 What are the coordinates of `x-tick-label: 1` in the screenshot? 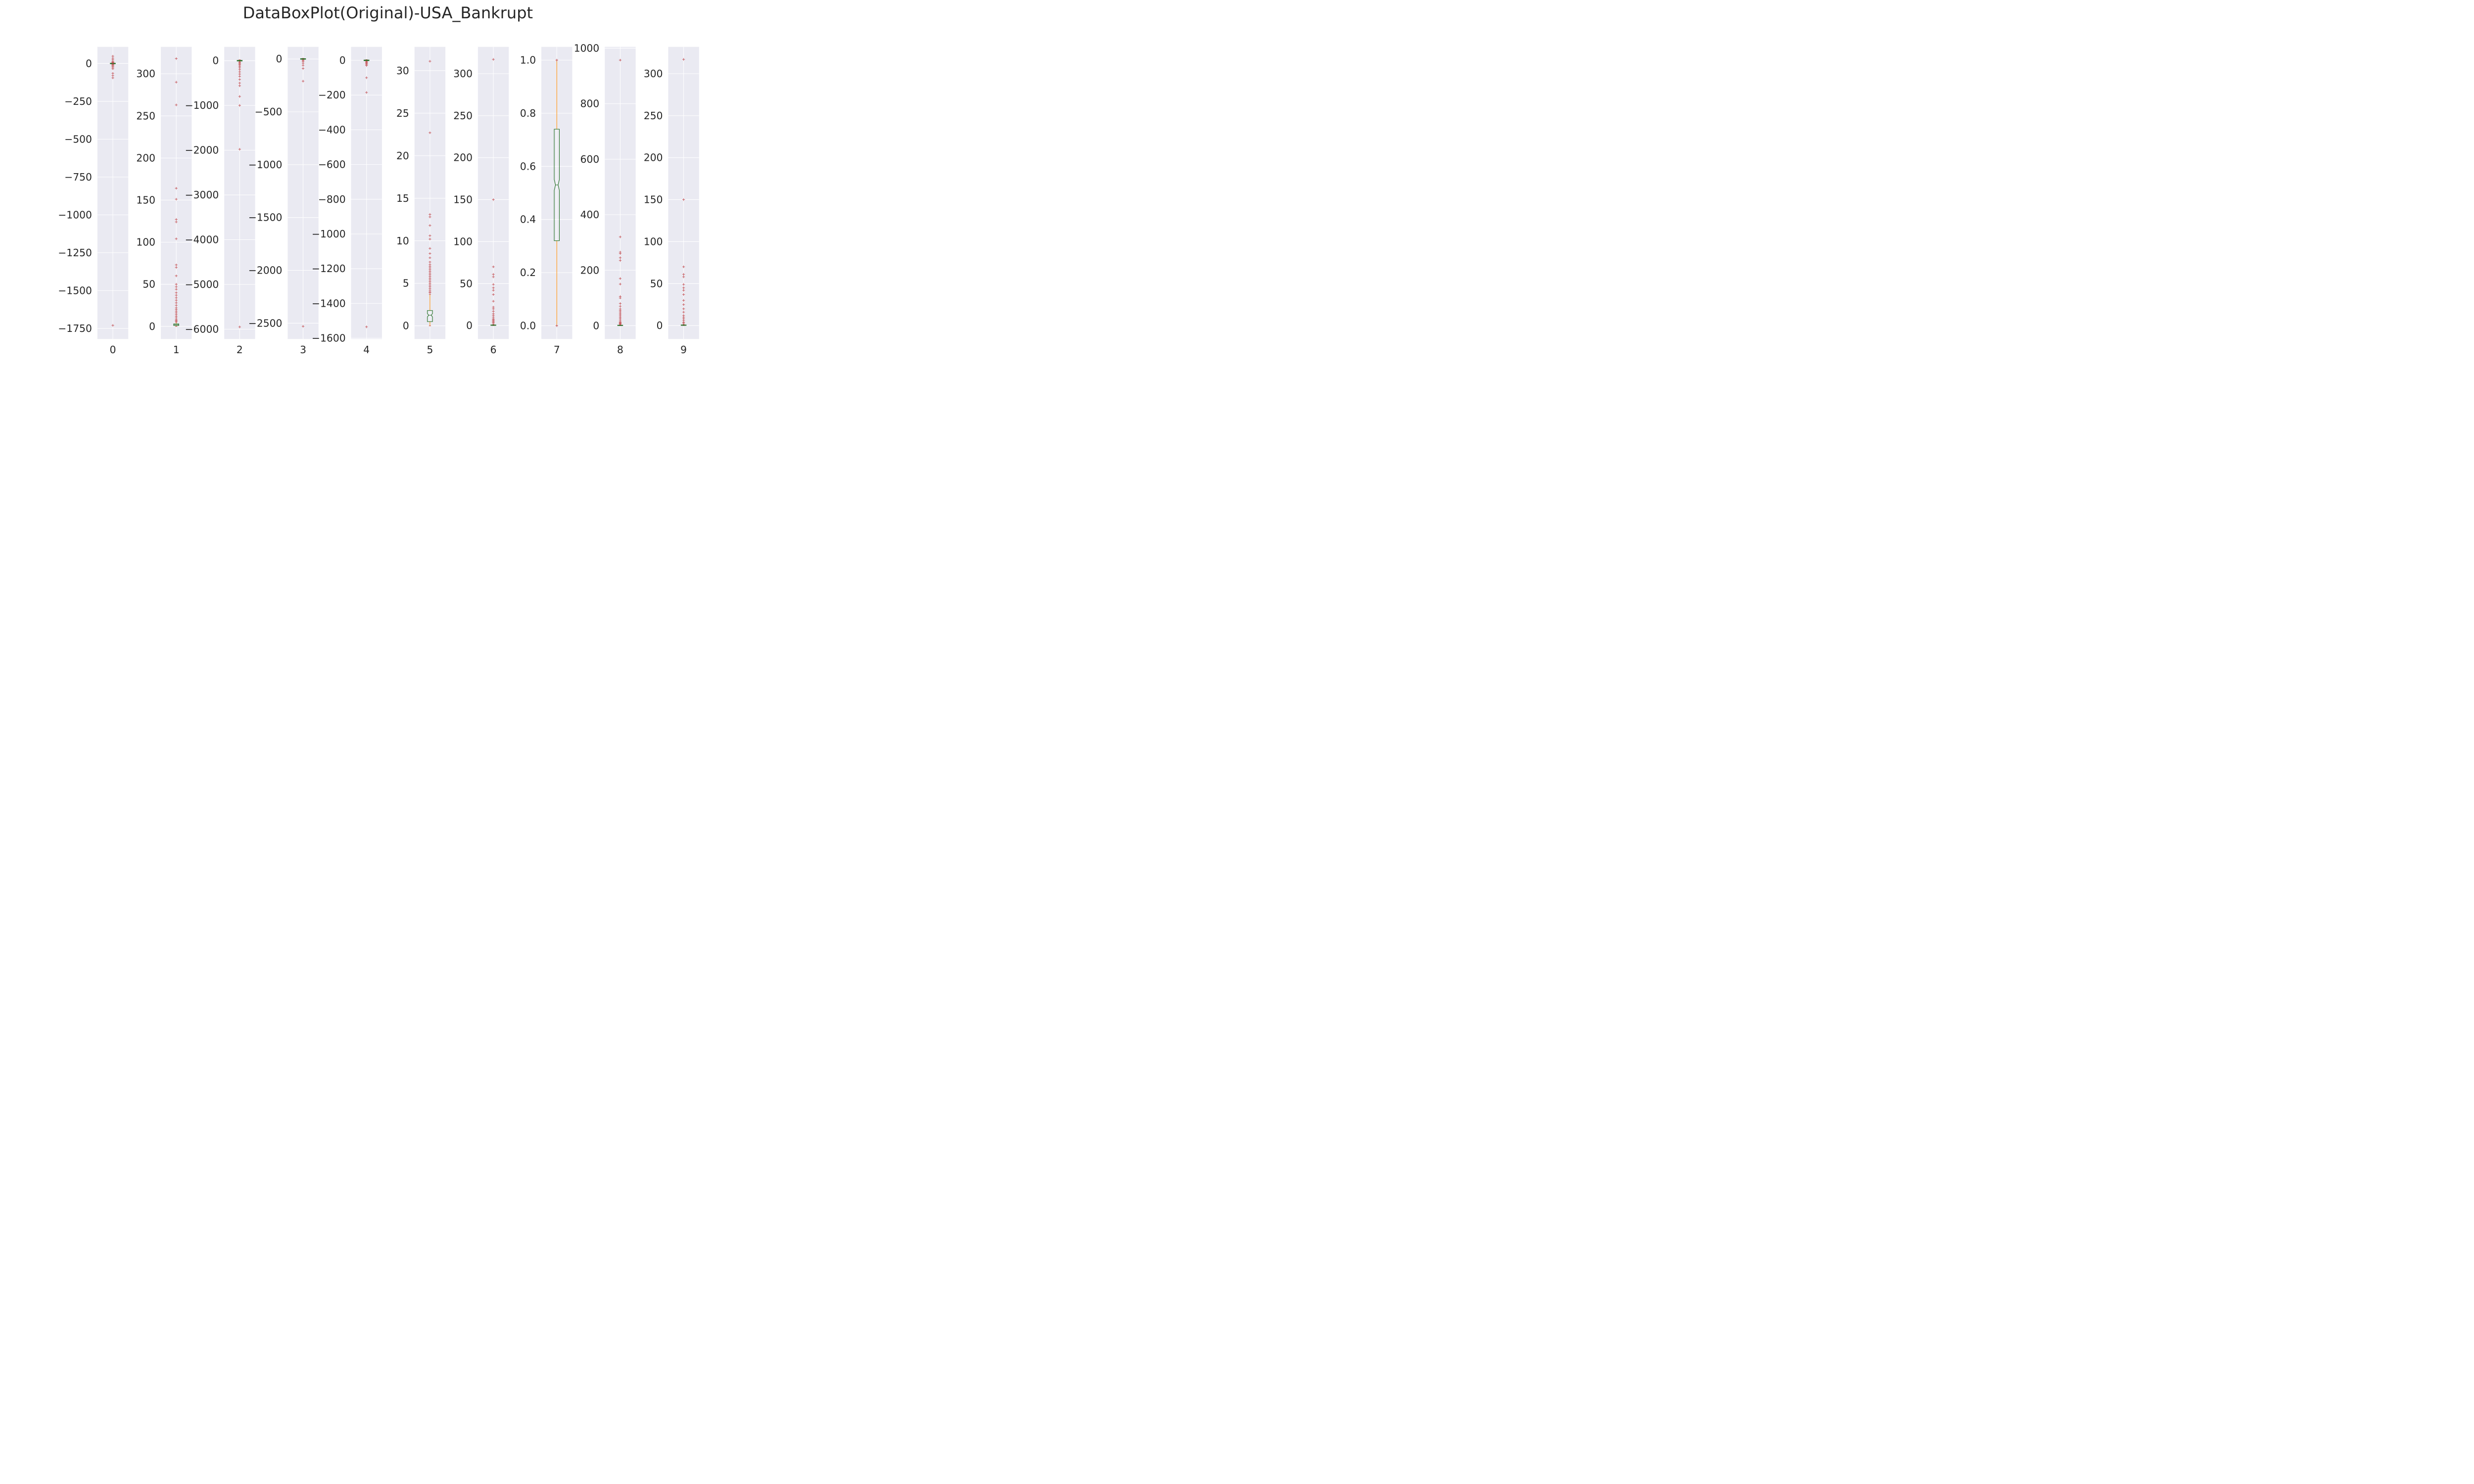 It's located at (177, 350).